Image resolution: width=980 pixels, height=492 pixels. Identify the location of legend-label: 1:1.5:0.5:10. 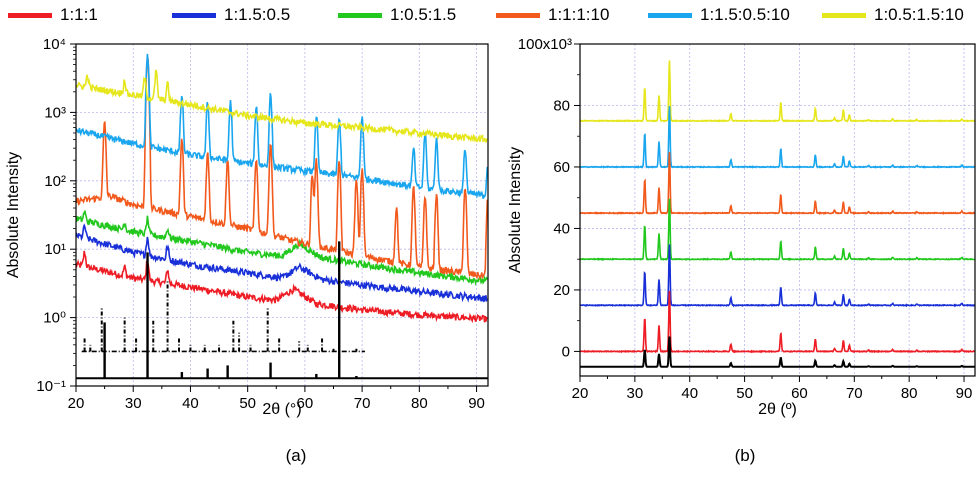
(745, 14).